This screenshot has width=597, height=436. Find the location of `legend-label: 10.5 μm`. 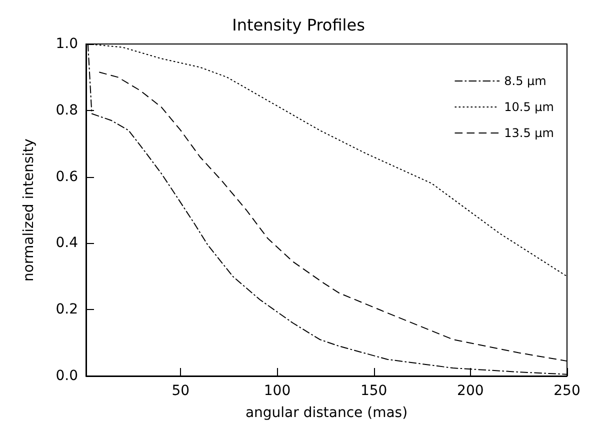

legend-label: 10.5 μm is located at coordinates (529, 107).